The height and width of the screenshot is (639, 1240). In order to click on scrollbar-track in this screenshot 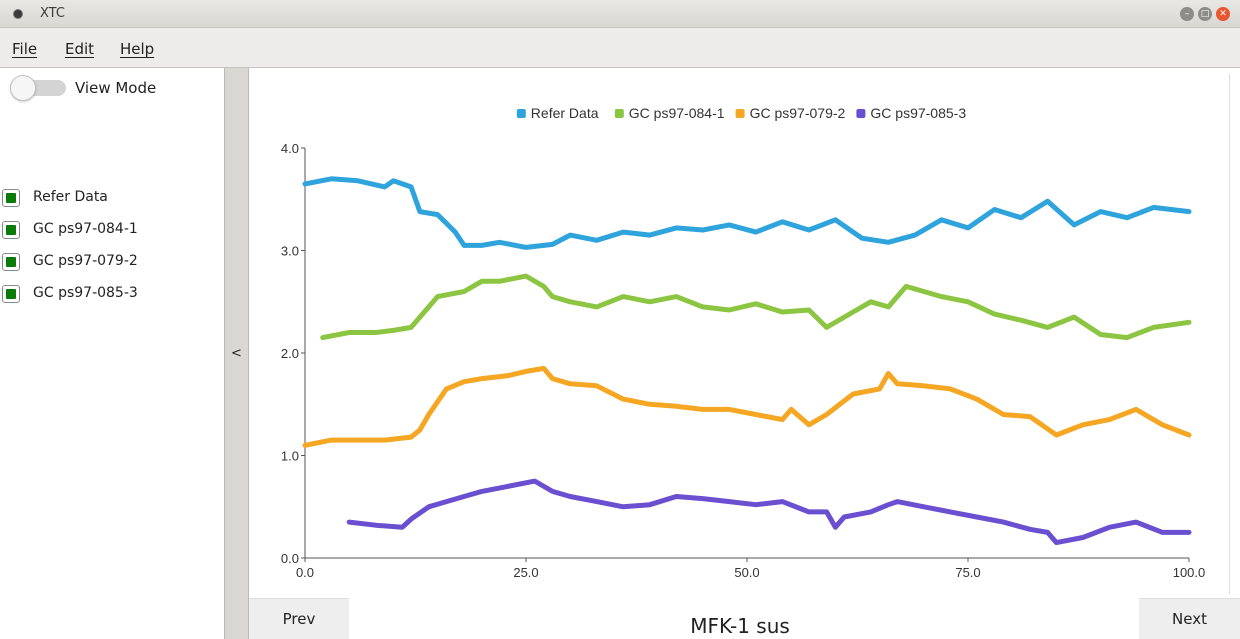, I will do `click(1229, 334)`.